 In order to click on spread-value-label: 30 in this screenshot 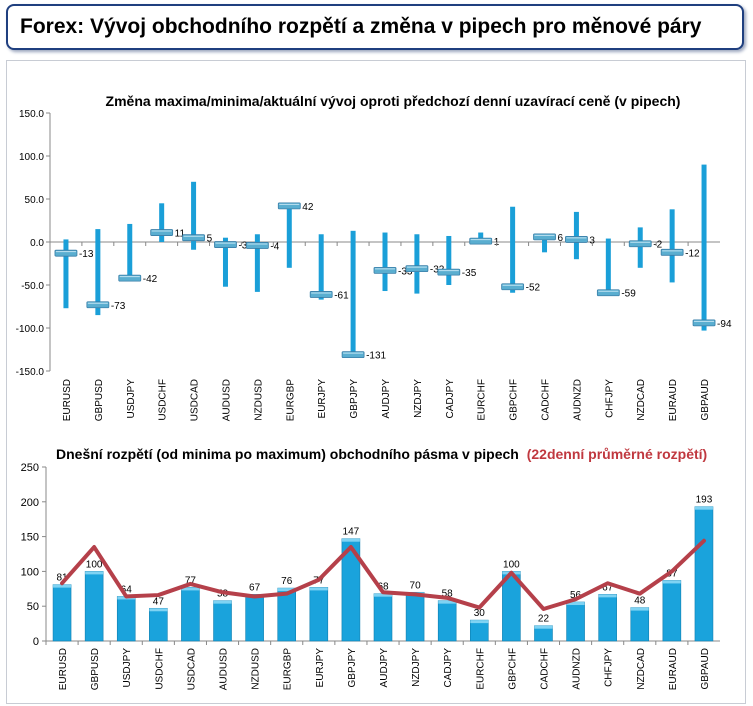, I will do `click(480, 613)`.